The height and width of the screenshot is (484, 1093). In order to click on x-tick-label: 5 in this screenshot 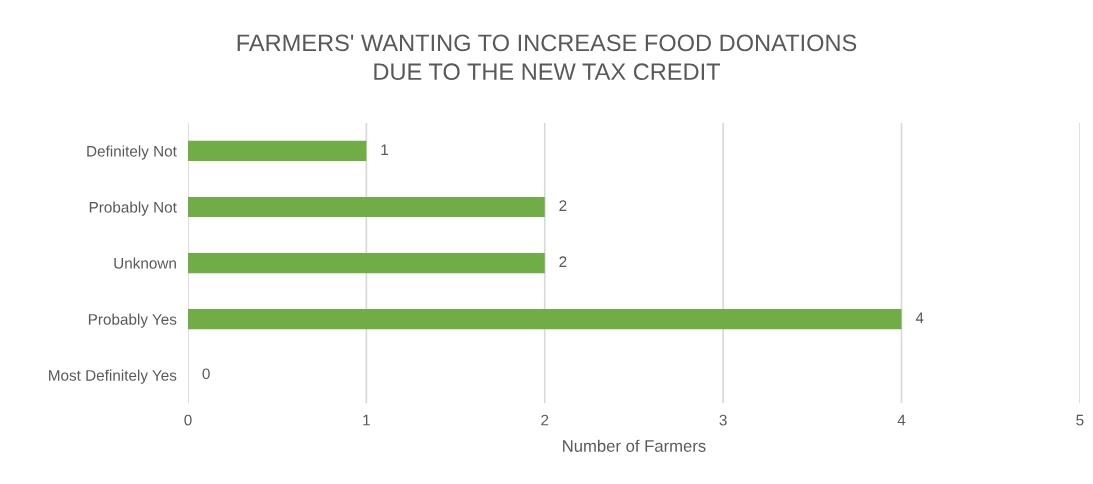, I will do `click(1080, 420)`.